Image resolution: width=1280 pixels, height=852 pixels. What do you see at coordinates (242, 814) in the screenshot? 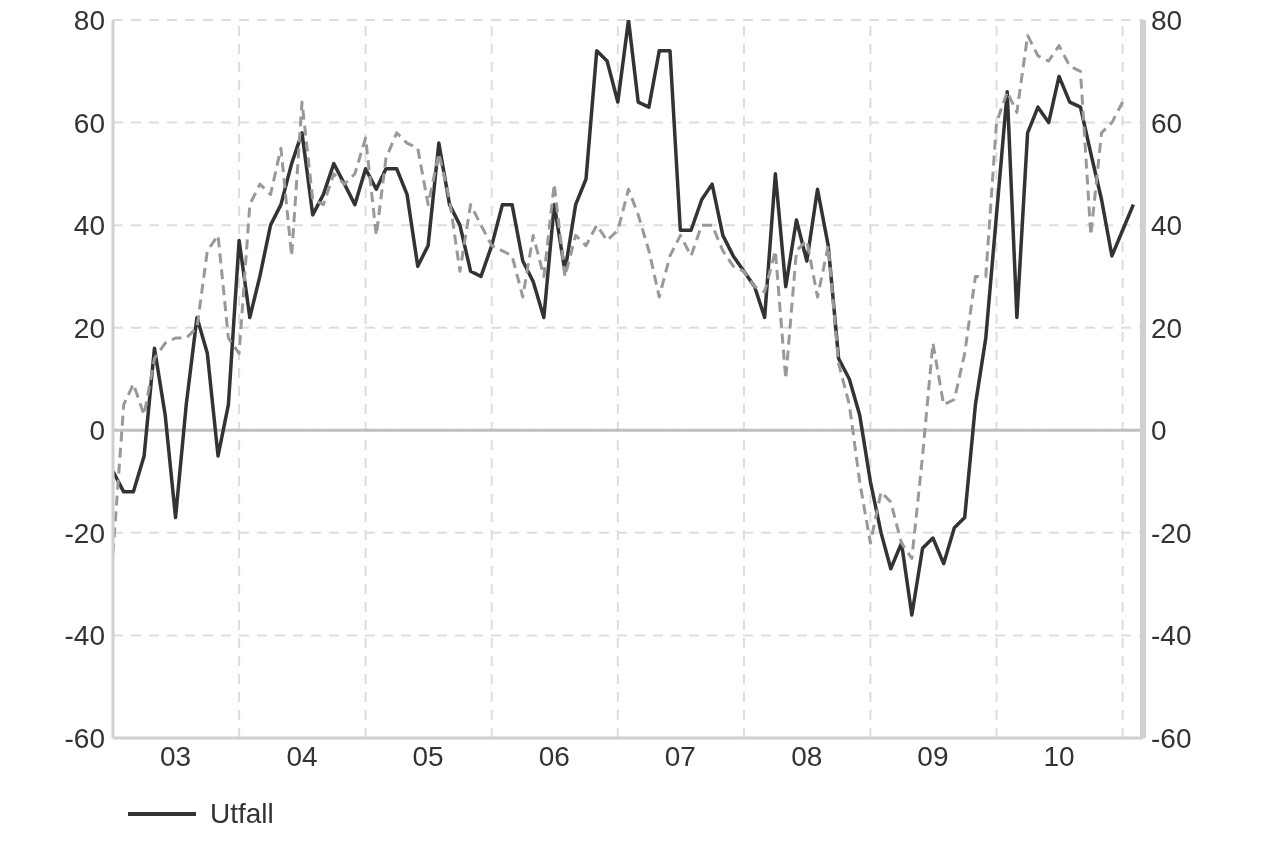
I see `legend-label: Utfall` at bounding box center [242, 814].